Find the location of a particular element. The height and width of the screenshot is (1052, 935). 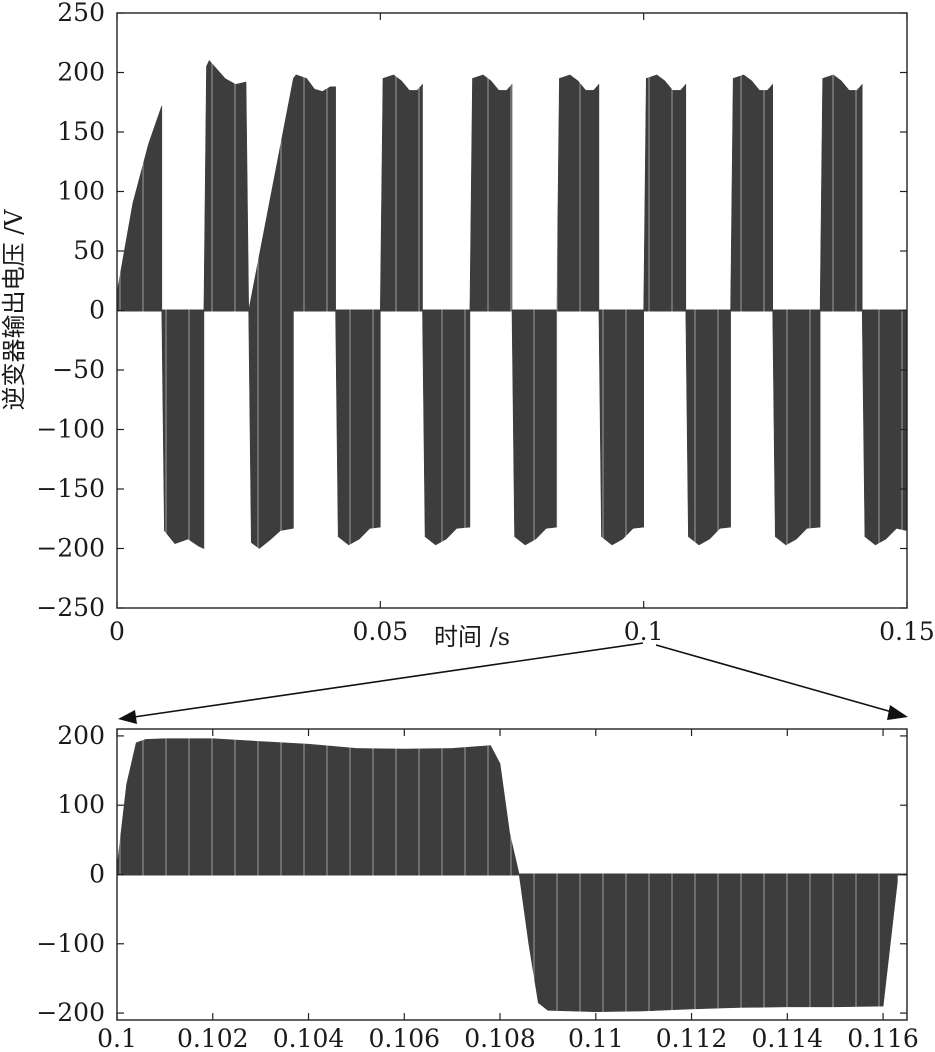

y-tick-label: 50 is located at coordinates (89, 250).